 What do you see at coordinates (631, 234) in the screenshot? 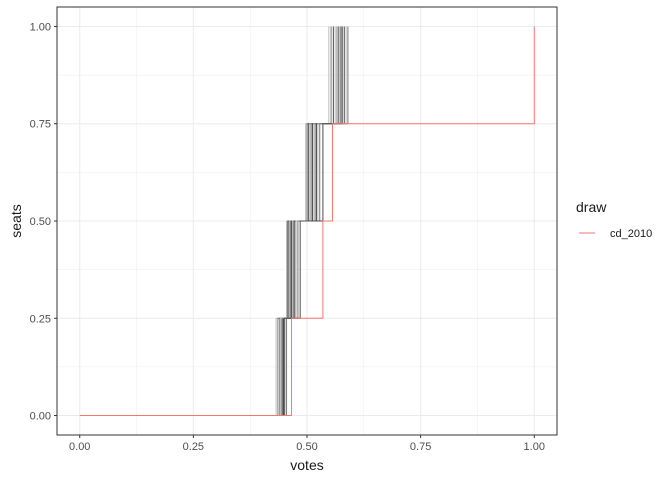
I see `legend-label: cd_2010` at bounding box center [631, 234].